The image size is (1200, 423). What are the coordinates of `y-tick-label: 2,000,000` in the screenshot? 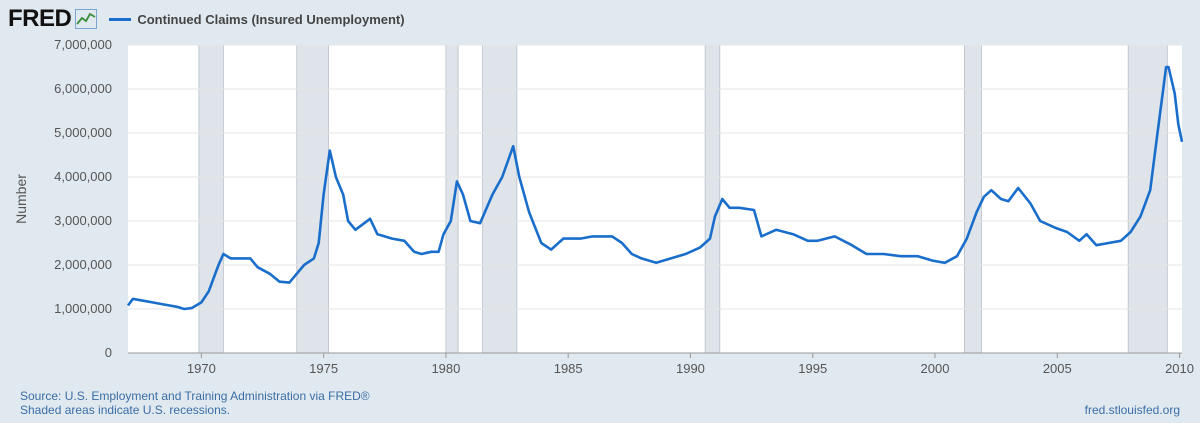 It's located at (83, 264).